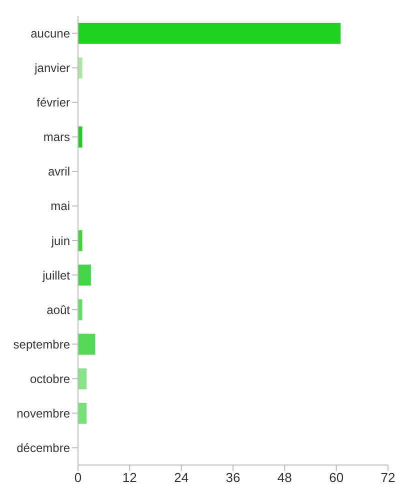  Describe the element at coordinates (56, 275) in the screenshot. I see `y-tick-label: juillet` at that location.